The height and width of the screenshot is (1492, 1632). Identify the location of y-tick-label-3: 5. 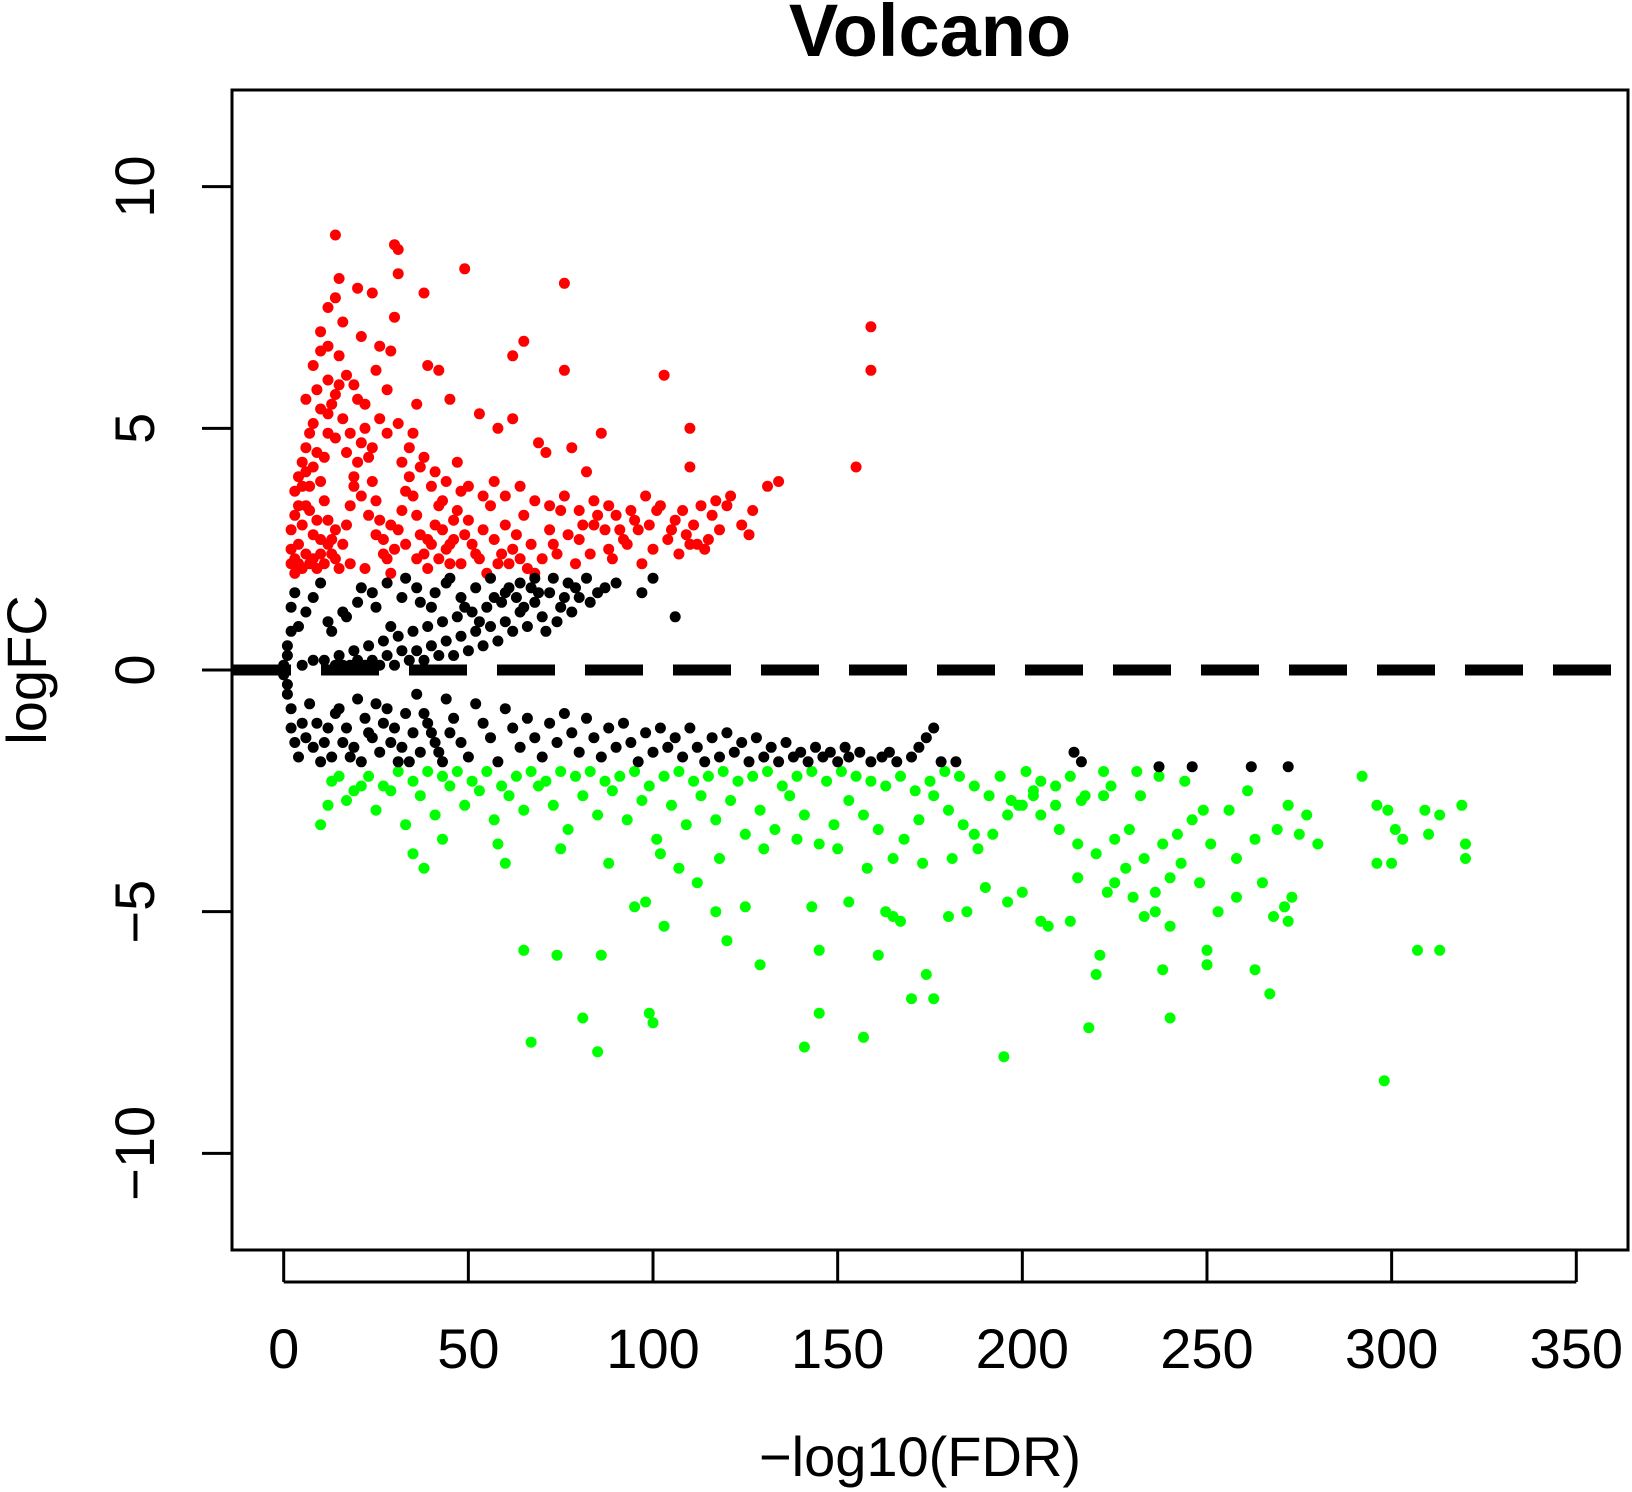
(134, 428).